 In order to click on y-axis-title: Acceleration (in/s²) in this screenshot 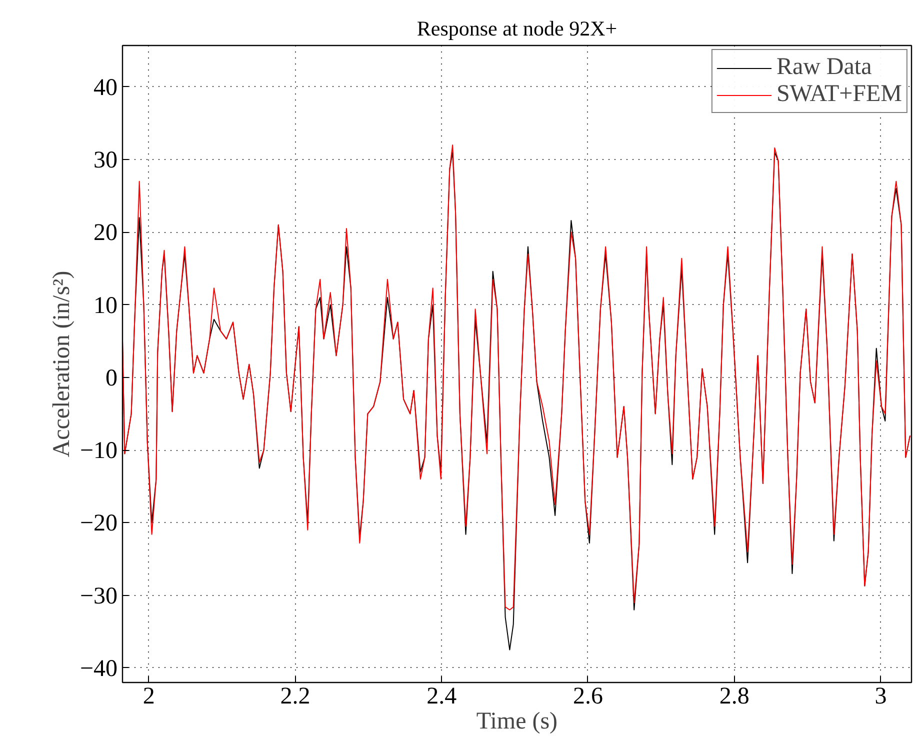, I will do `click(61, 364)`.